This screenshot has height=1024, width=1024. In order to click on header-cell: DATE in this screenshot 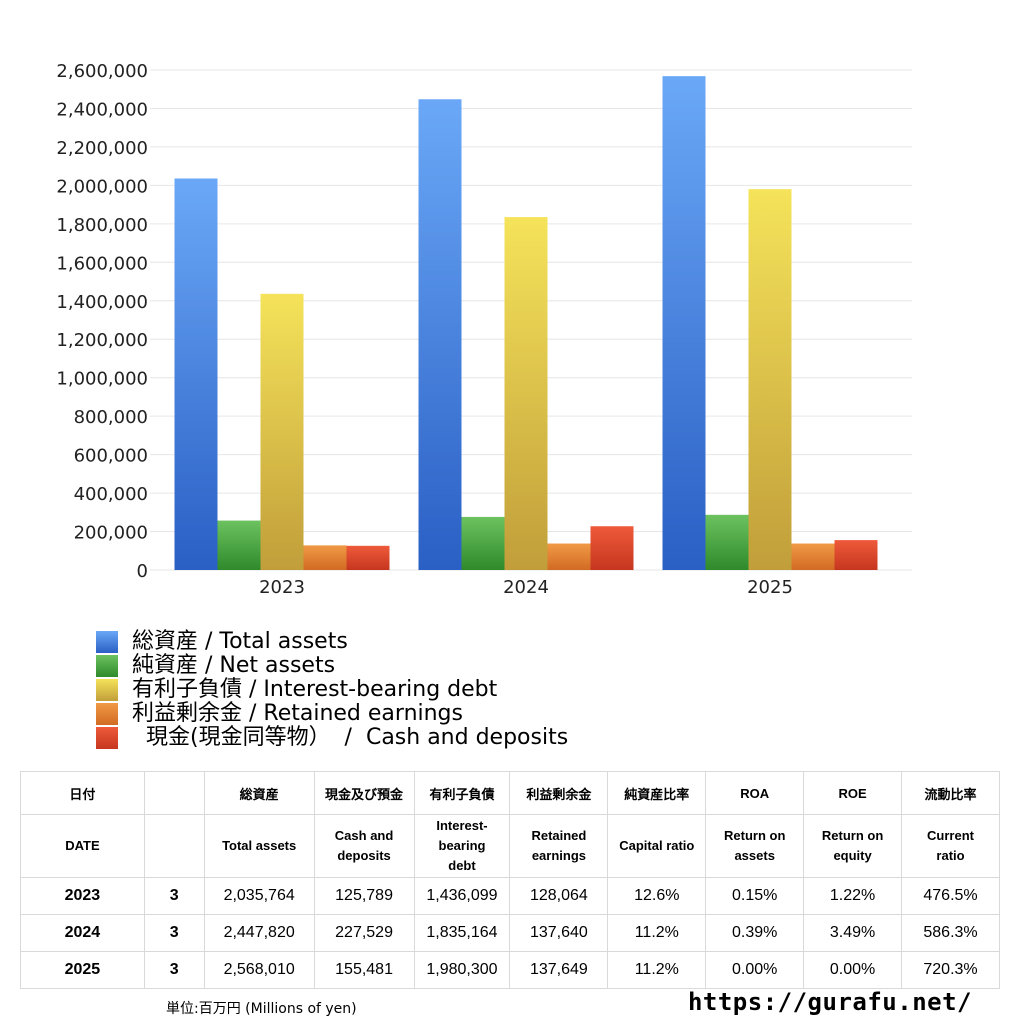, I will do `click(82, 846)`.